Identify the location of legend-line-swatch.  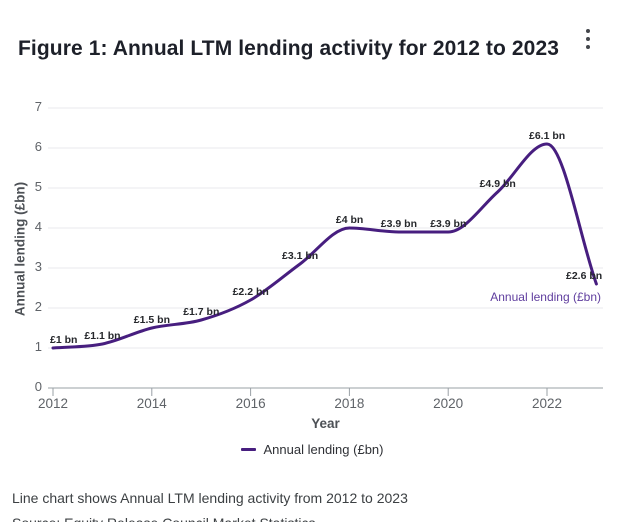
(248, 449).